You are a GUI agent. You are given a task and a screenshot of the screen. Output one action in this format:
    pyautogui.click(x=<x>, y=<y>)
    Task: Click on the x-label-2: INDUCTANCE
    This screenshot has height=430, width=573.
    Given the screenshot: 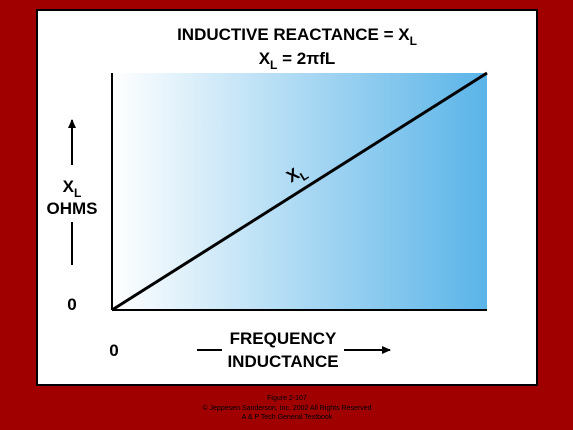 What is the action you would take?
    pyautogui.click(x=282, y=361)
    